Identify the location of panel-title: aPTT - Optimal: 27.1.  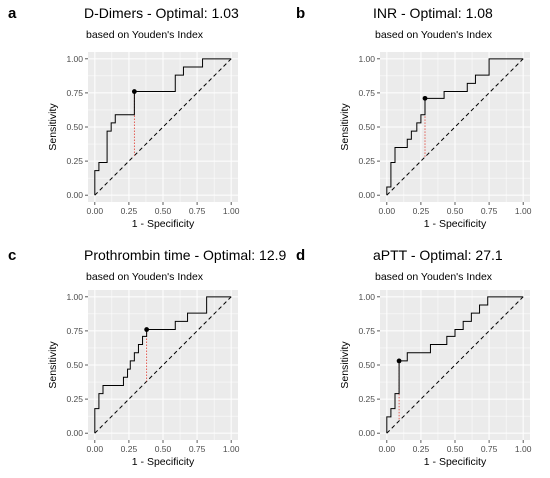
(438, 255).